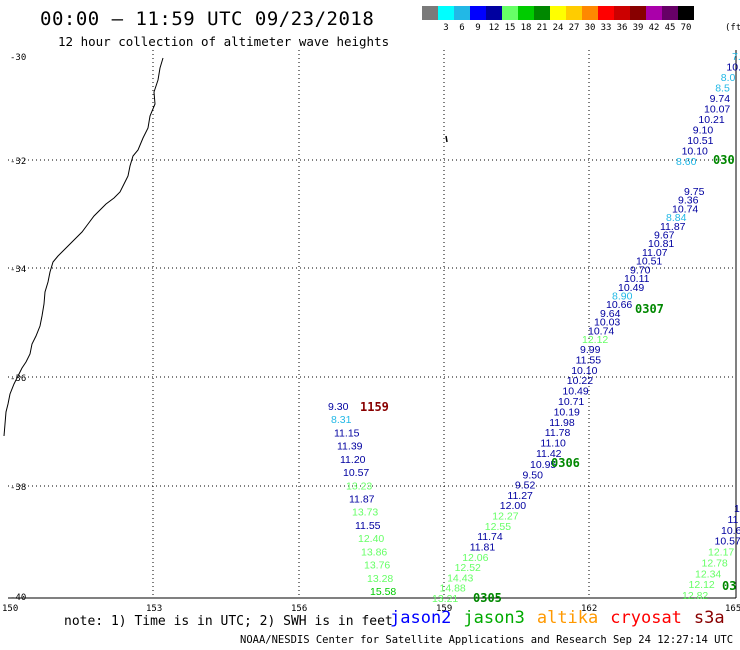 The height and width of the screenshot is (650, 740). Describe the element at coordinates (494, 28) in the screenshot. I see `scale-label: 12` at that location.